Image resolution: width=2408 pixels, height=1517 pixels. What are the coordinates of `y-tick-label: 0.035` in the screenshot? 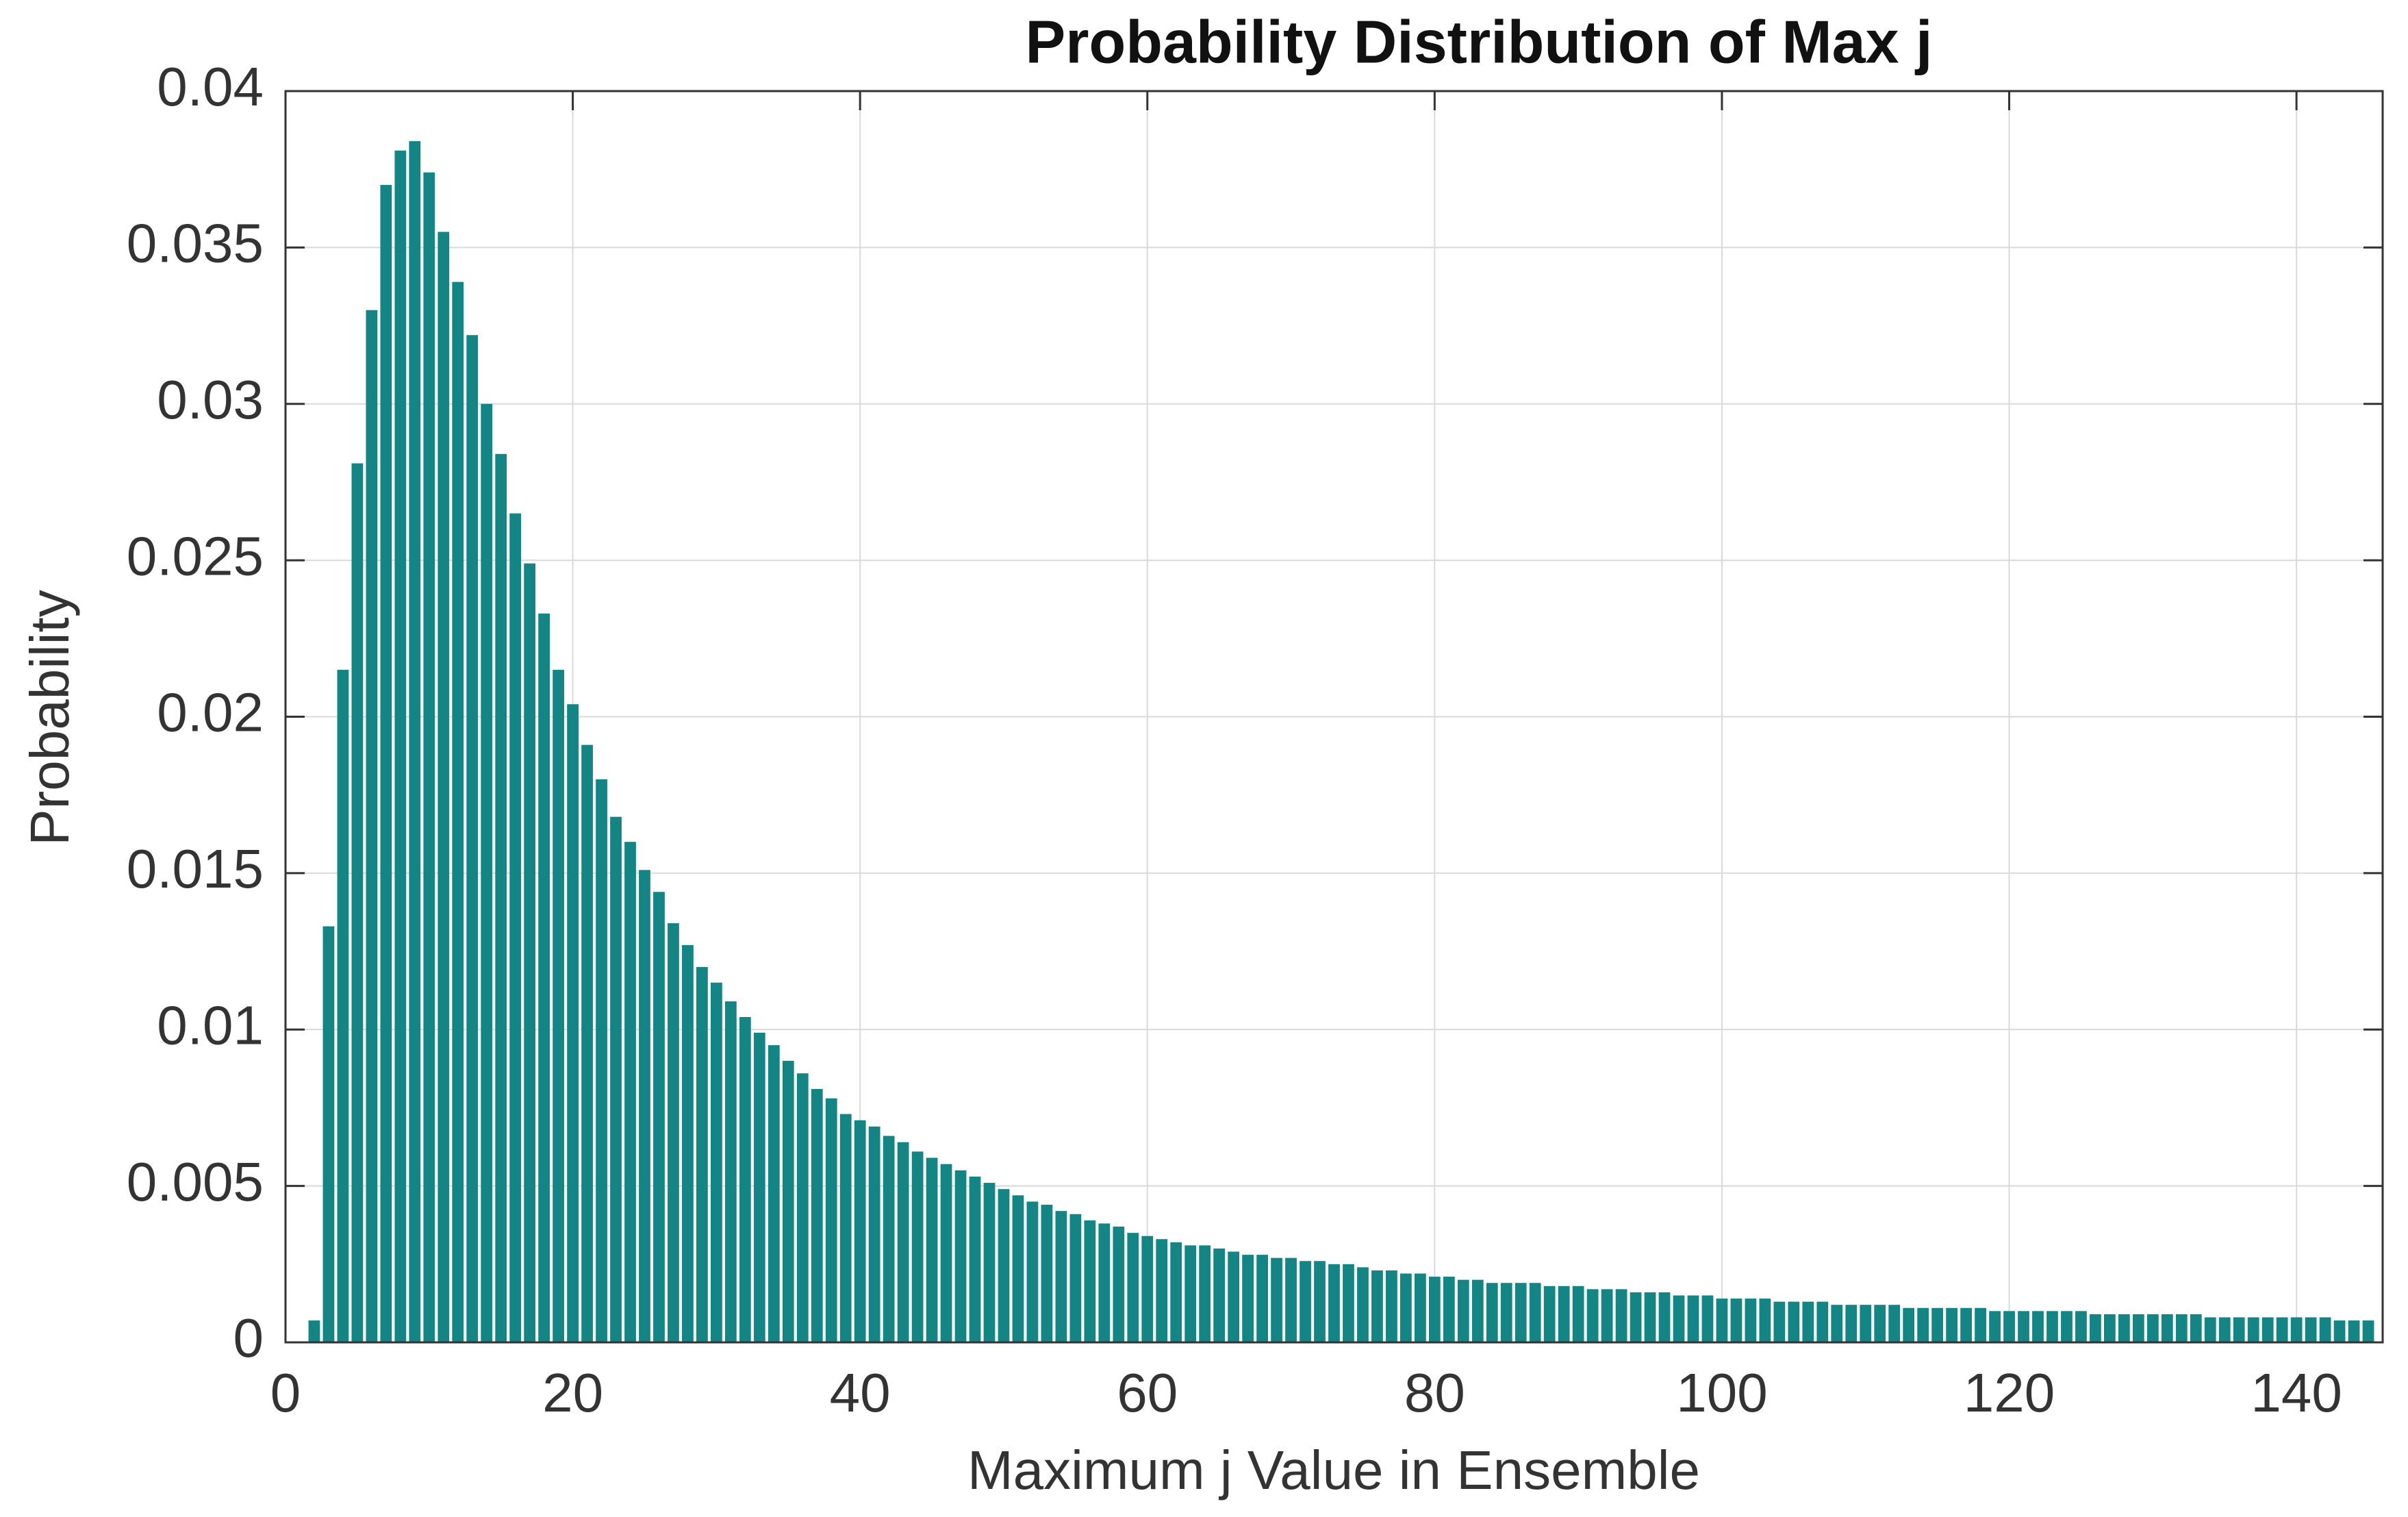 It's located at (196, 243).